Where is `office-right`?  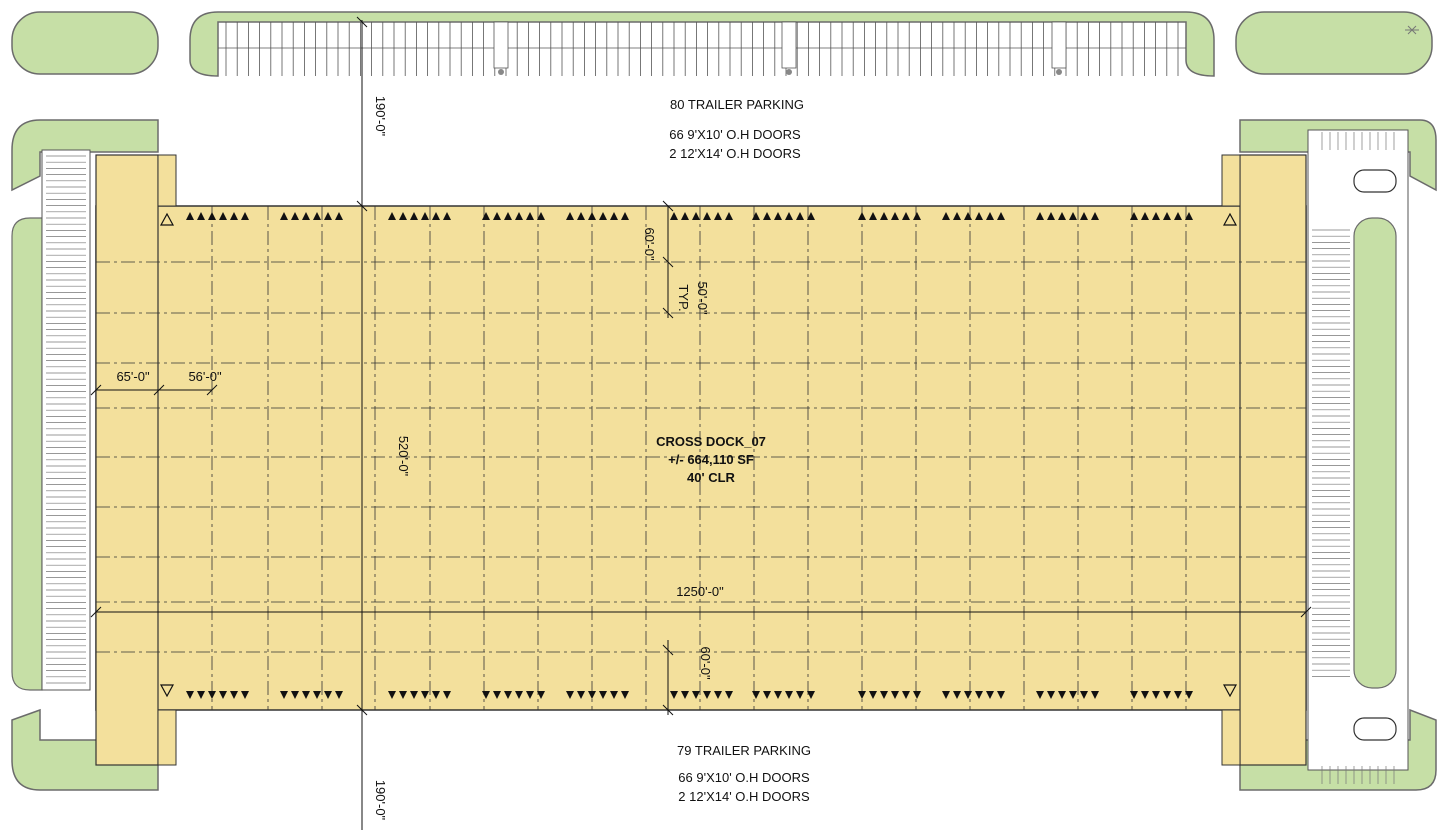
office-right is located at coordinates (1273, 460).